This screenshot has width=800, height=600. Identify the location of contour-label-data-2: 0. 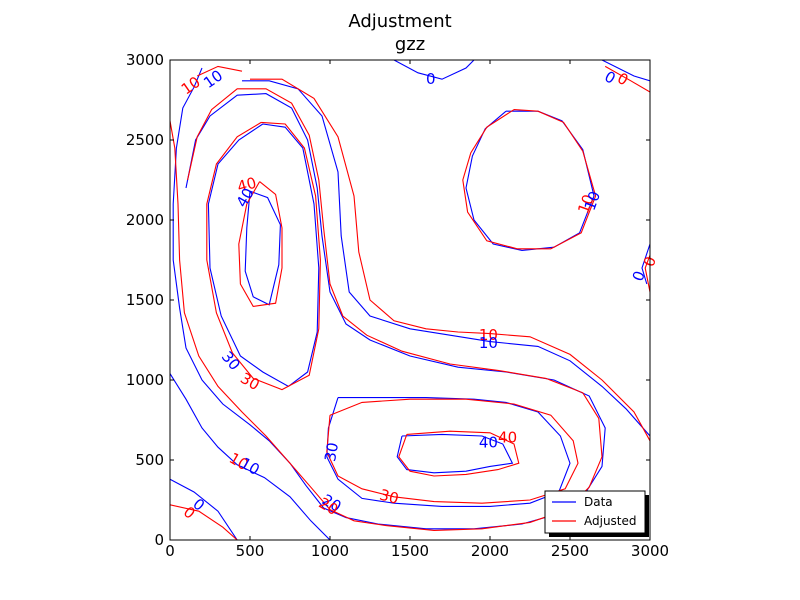
(431, 79).